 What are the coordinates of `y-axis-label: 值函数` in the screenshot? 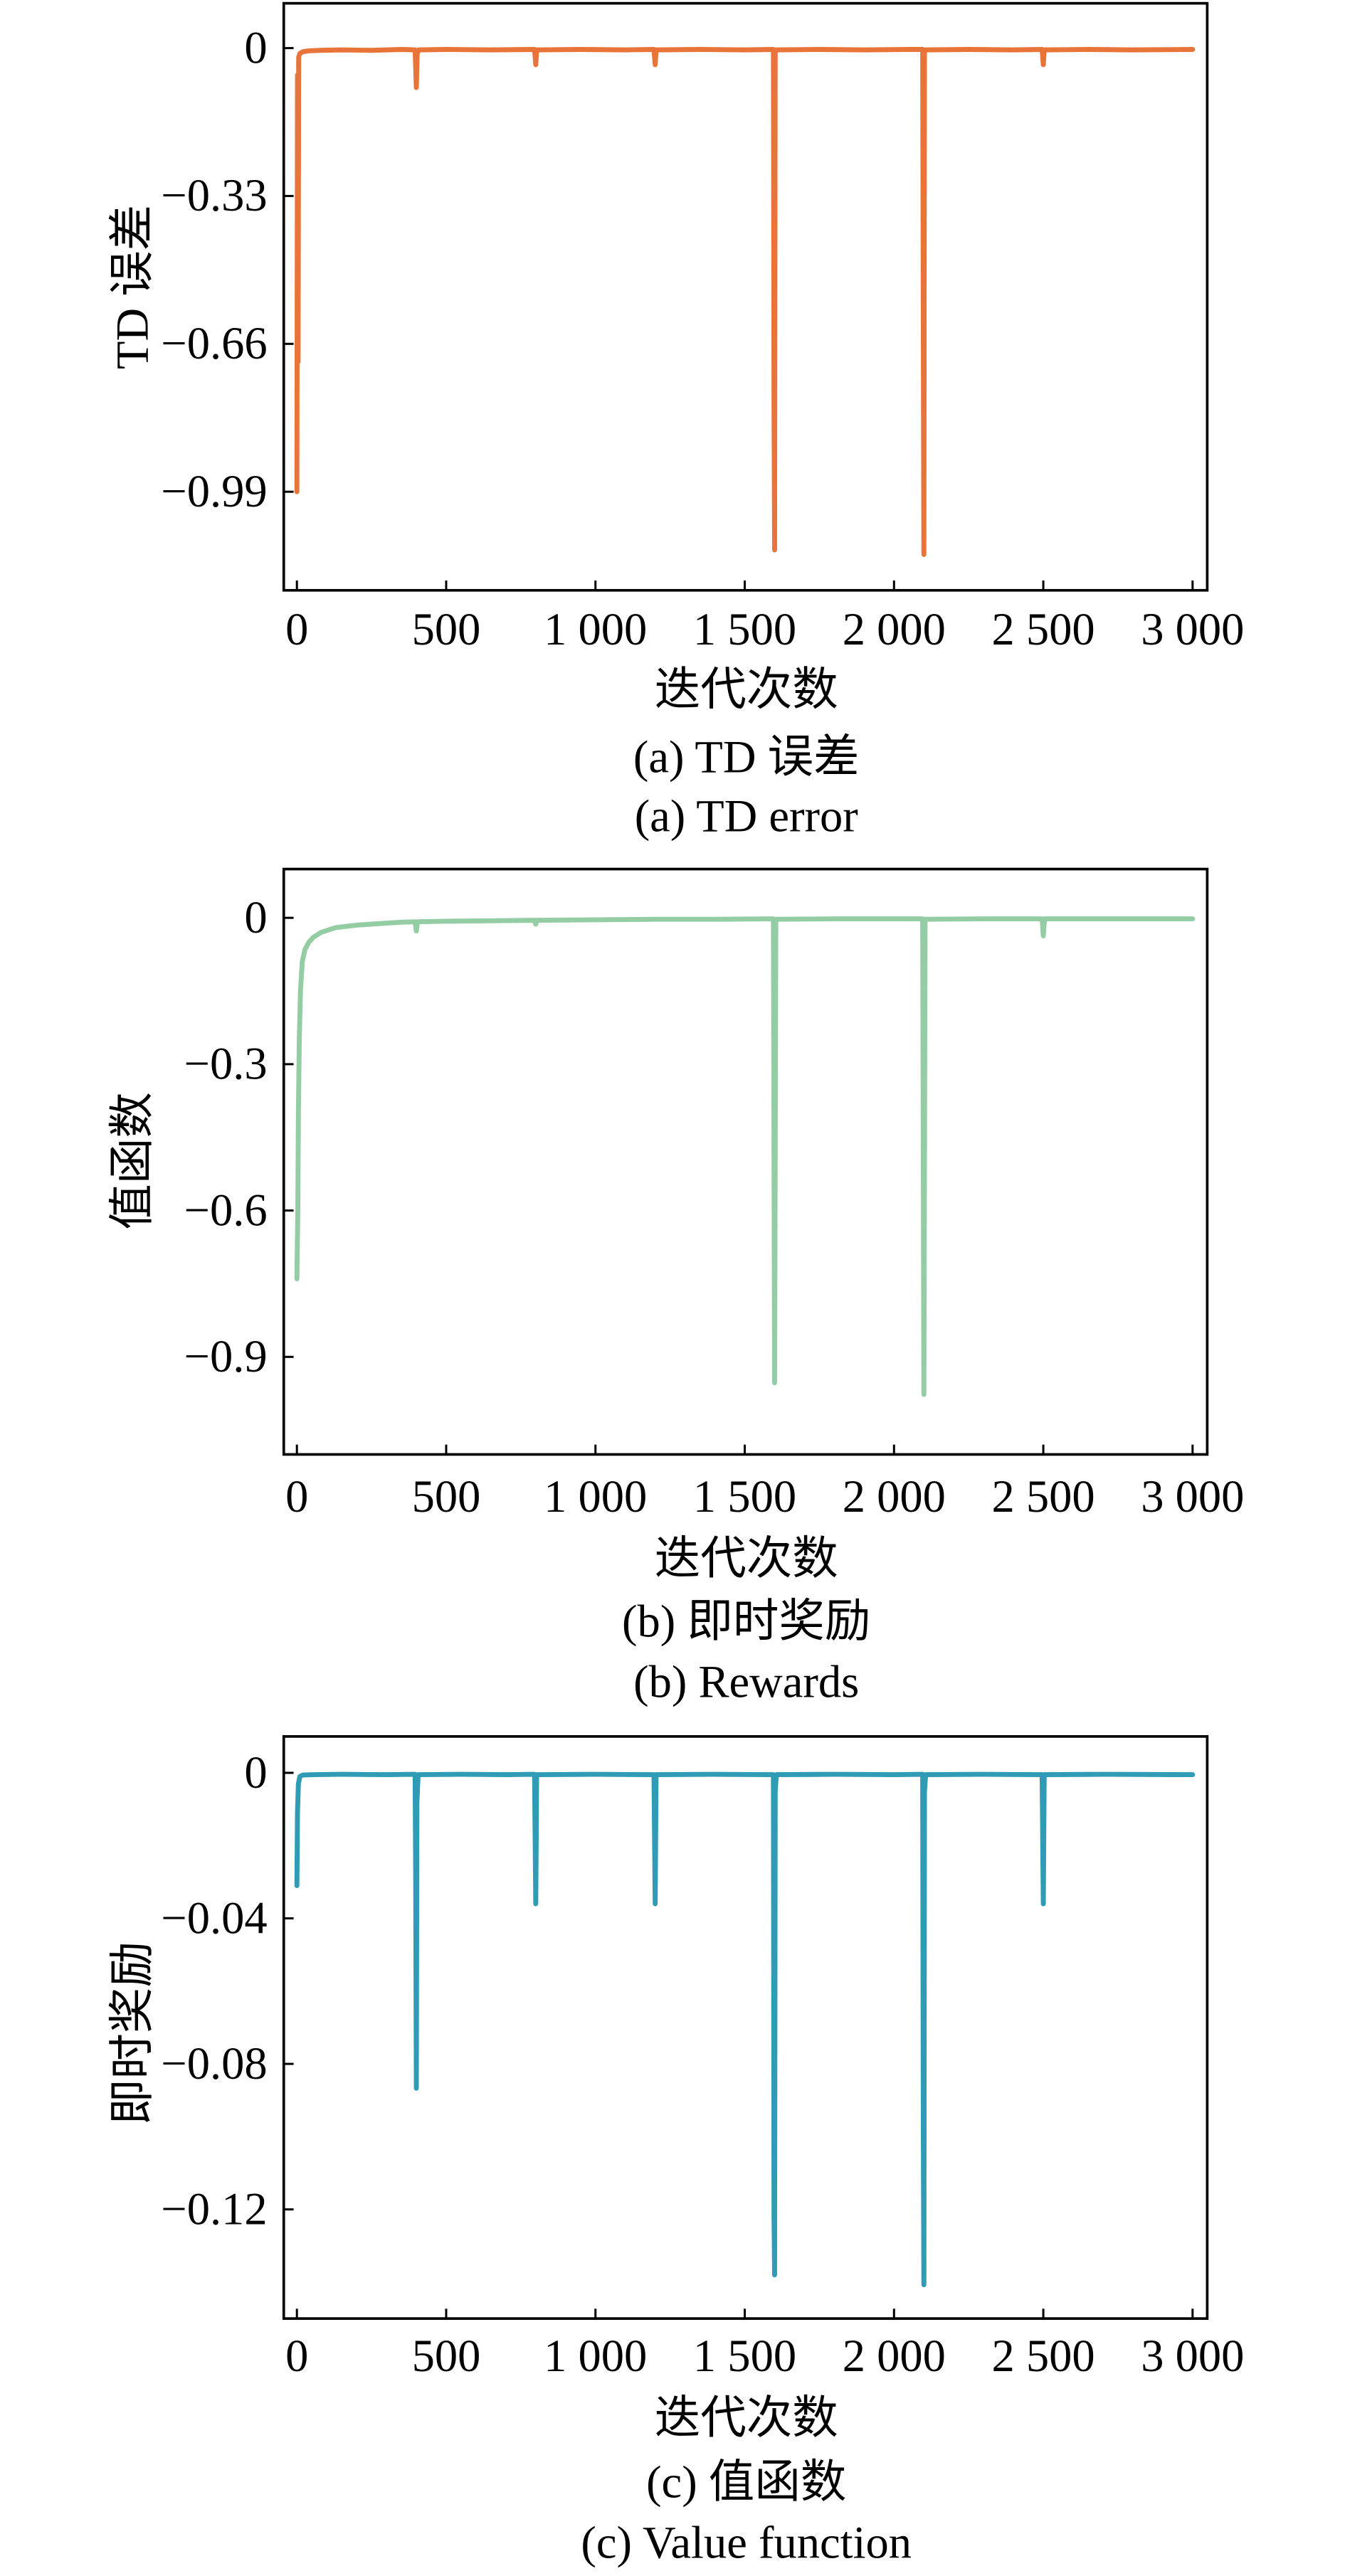 It's located at (131, 1161).